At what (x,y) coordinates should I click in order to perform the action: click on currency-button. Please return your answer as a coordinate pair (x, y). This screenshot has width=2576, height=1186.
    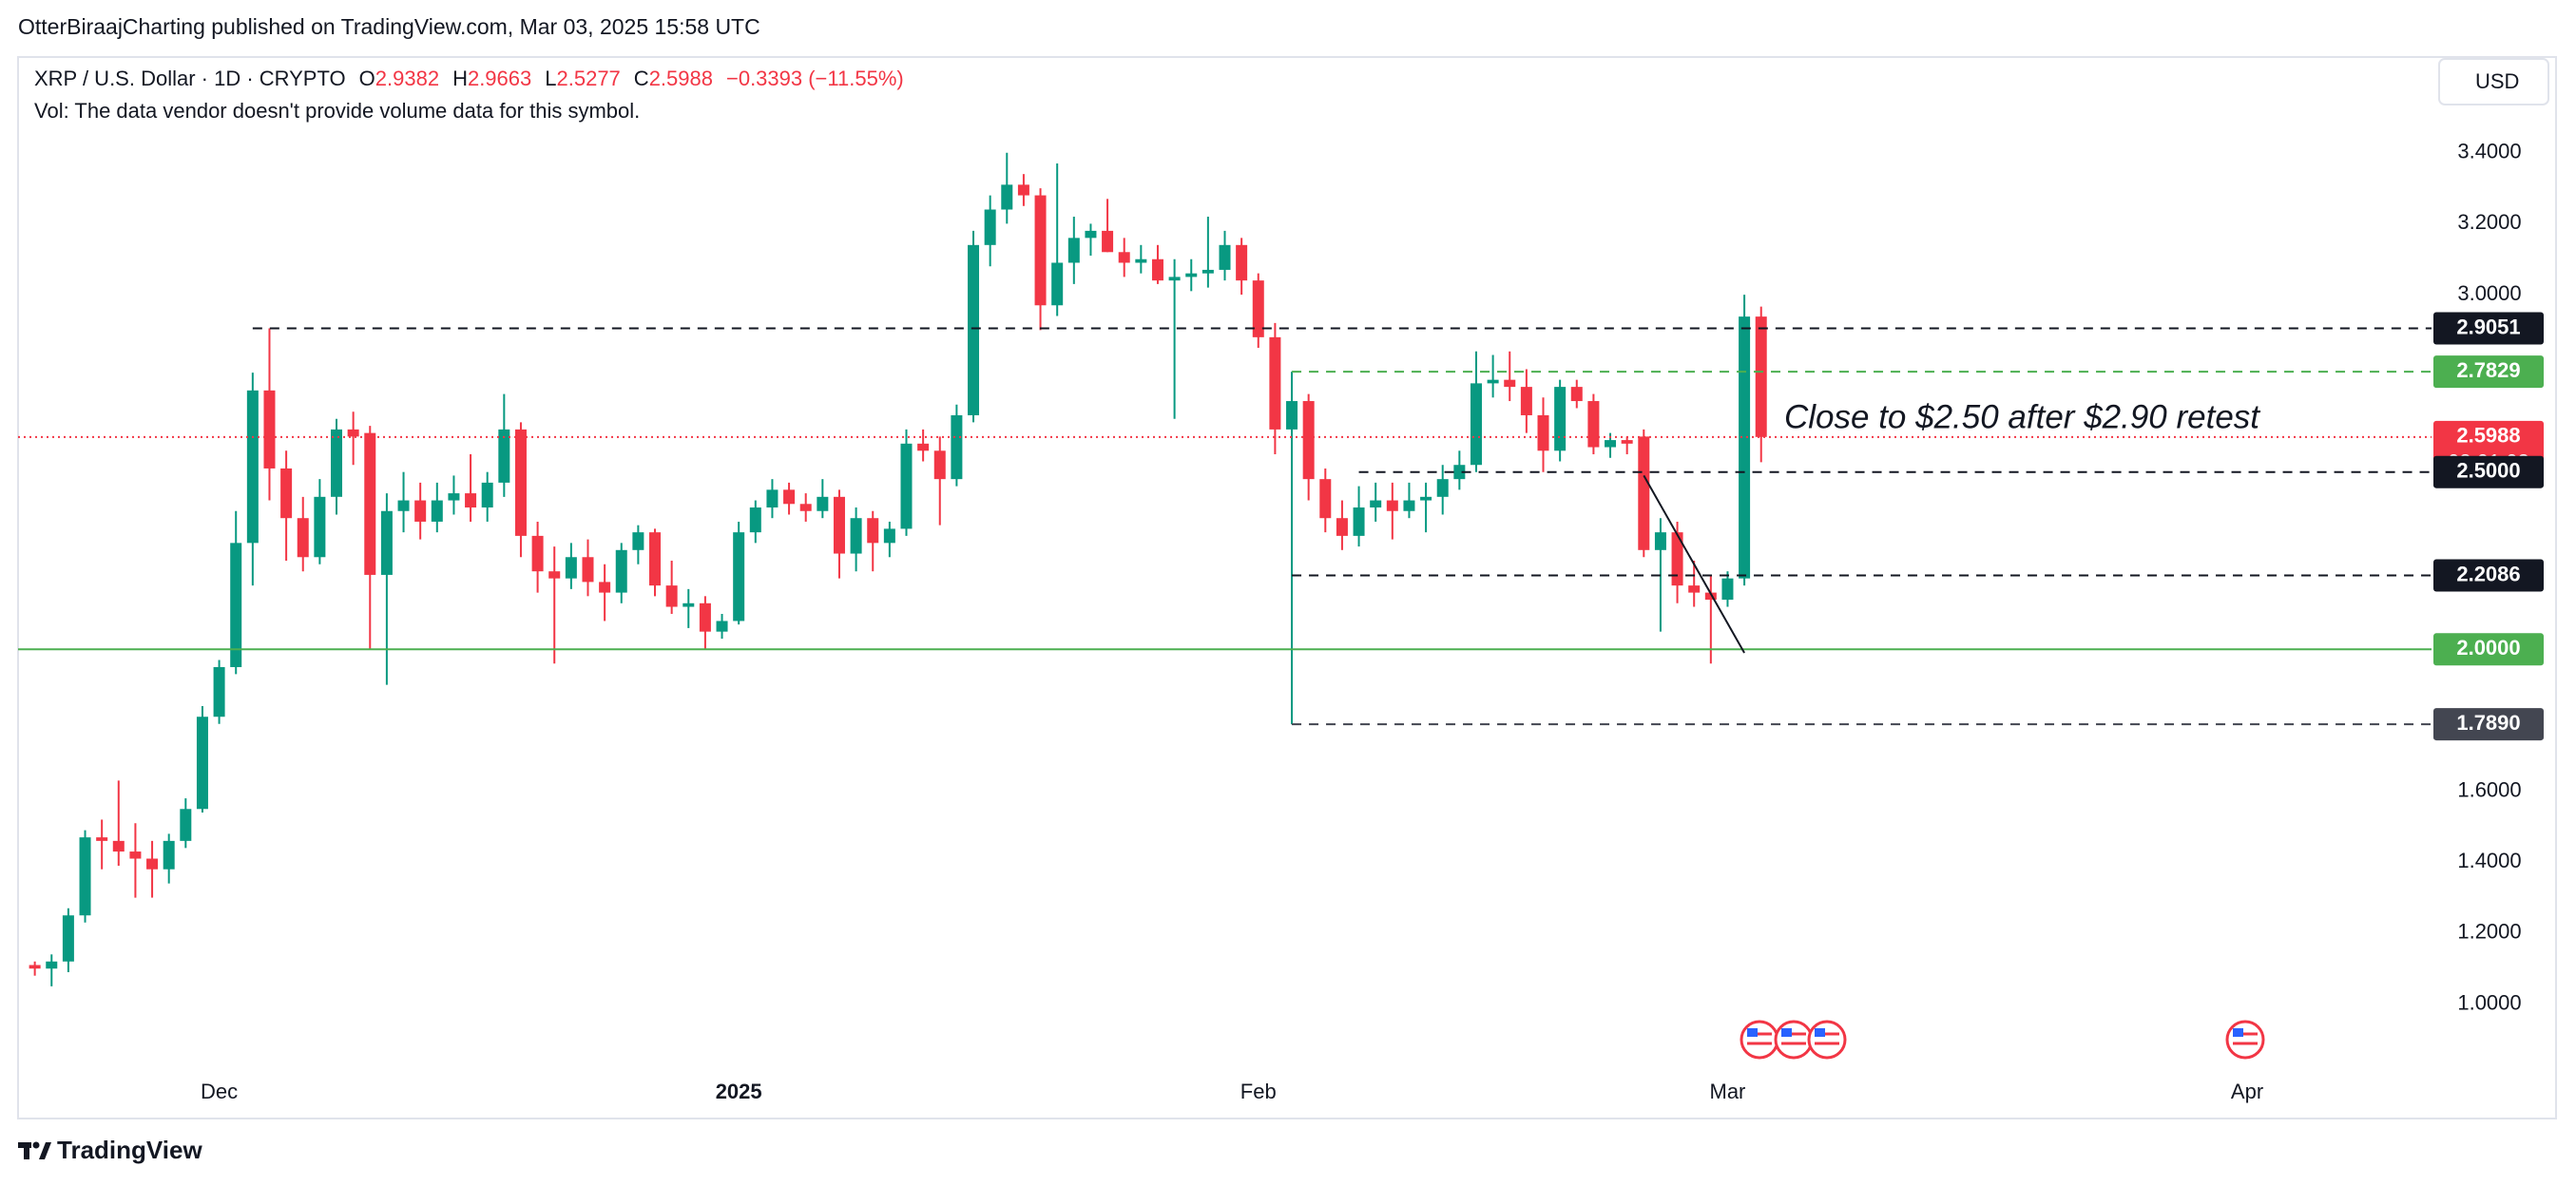
    Looking at the image, I should click on (2494, 81).